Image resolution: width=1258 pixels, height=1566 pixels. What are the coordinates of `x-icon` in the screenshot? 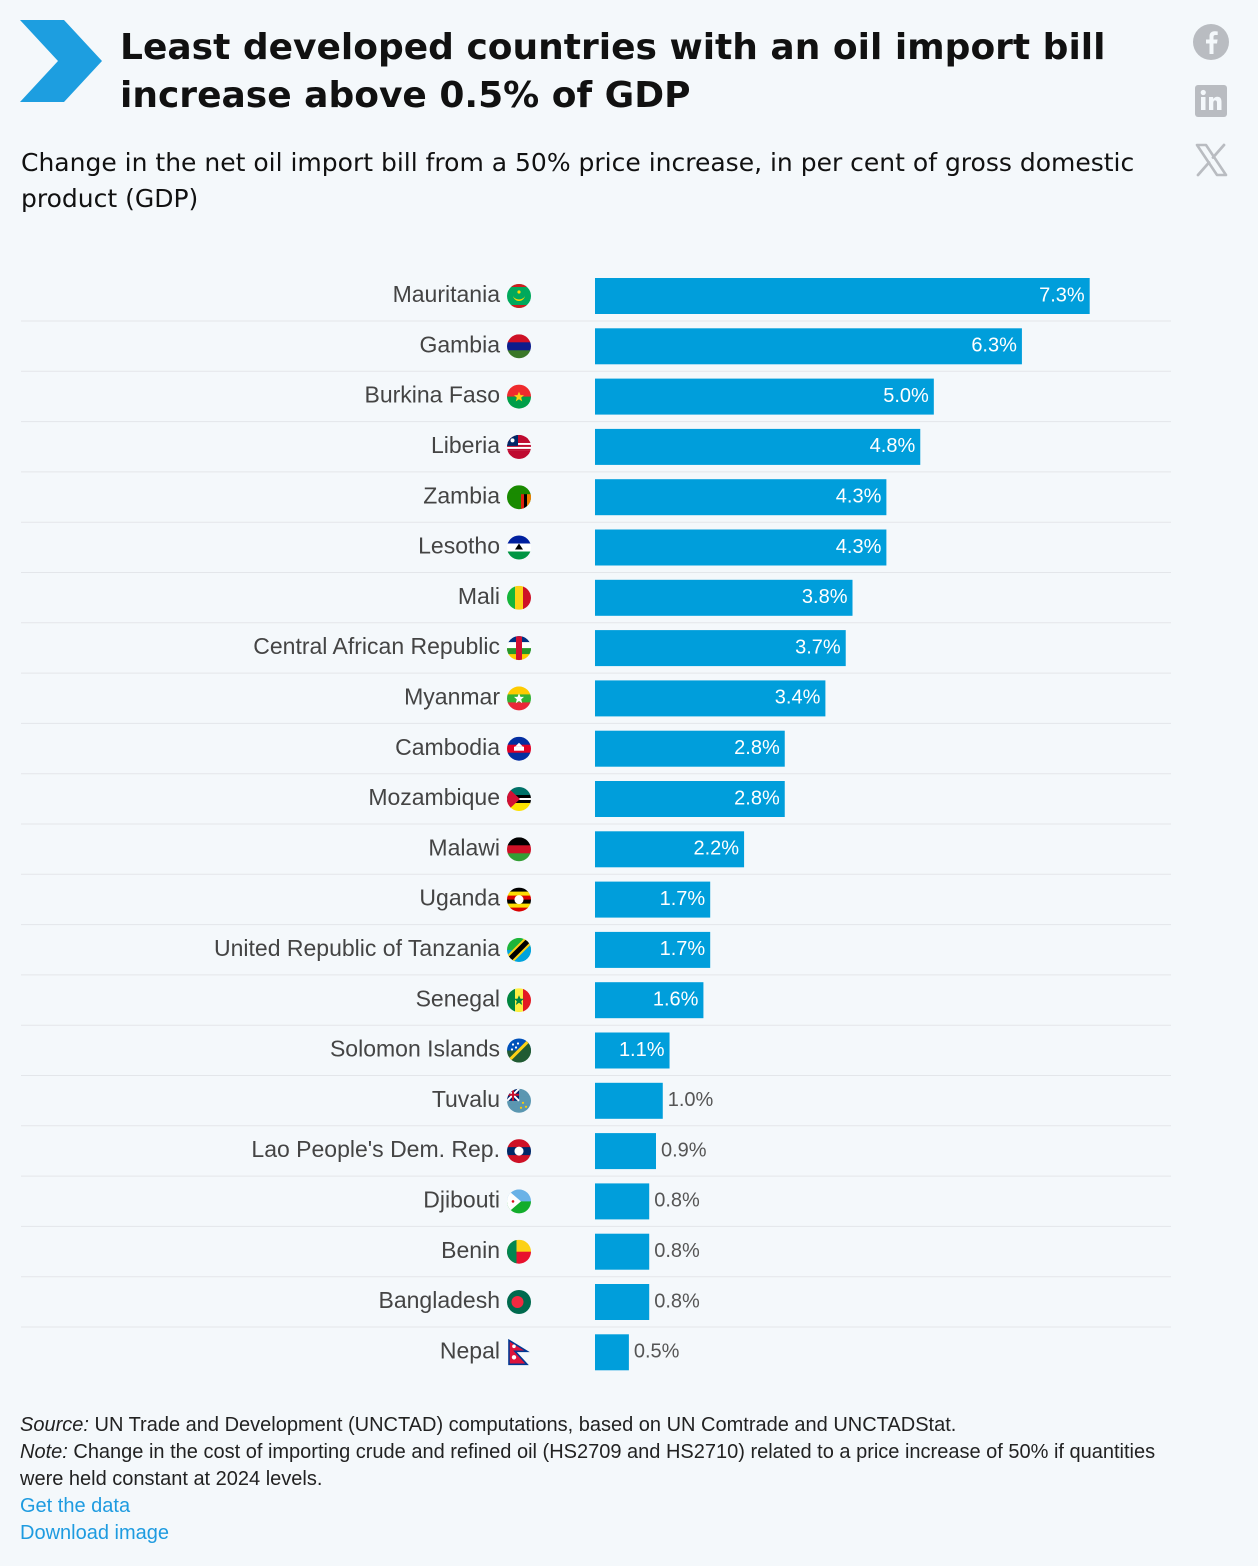 It's located at (1211, 160).